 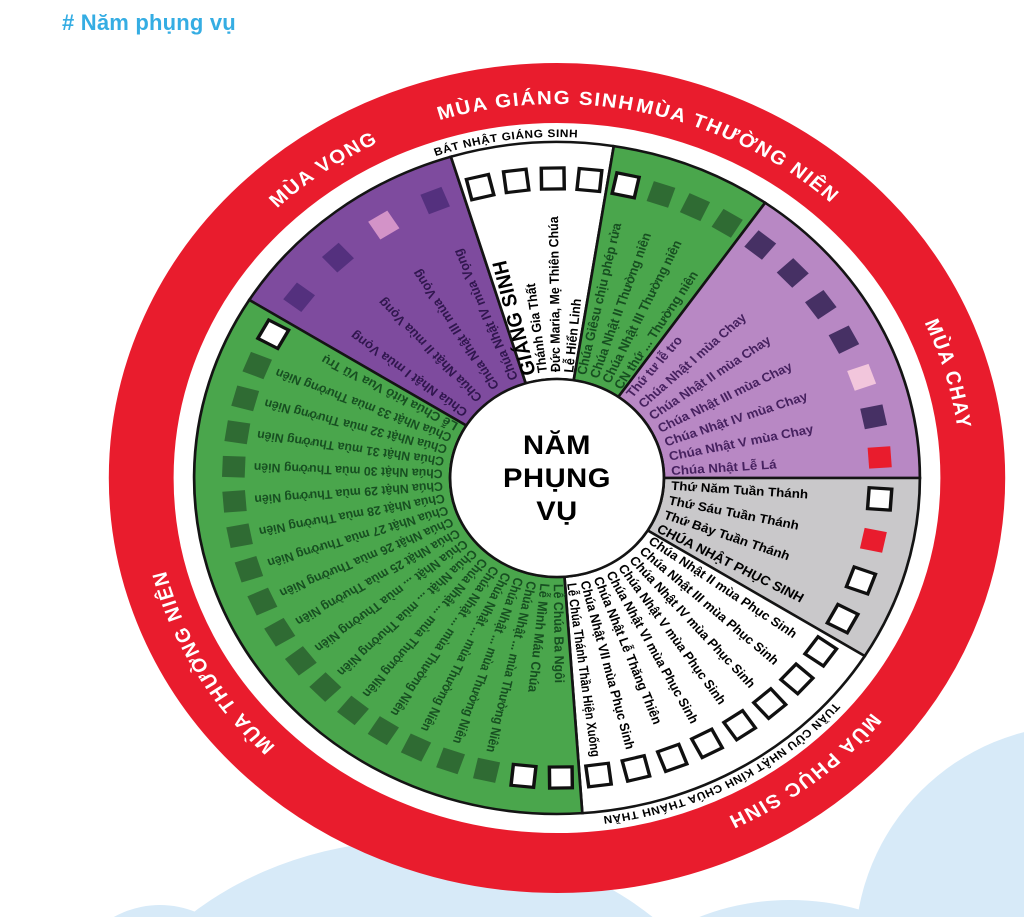 I want to click on entry-thuong-nien-2: Chúa Nhật 30 mùa Thường Niên, so click(x=332, y=468).